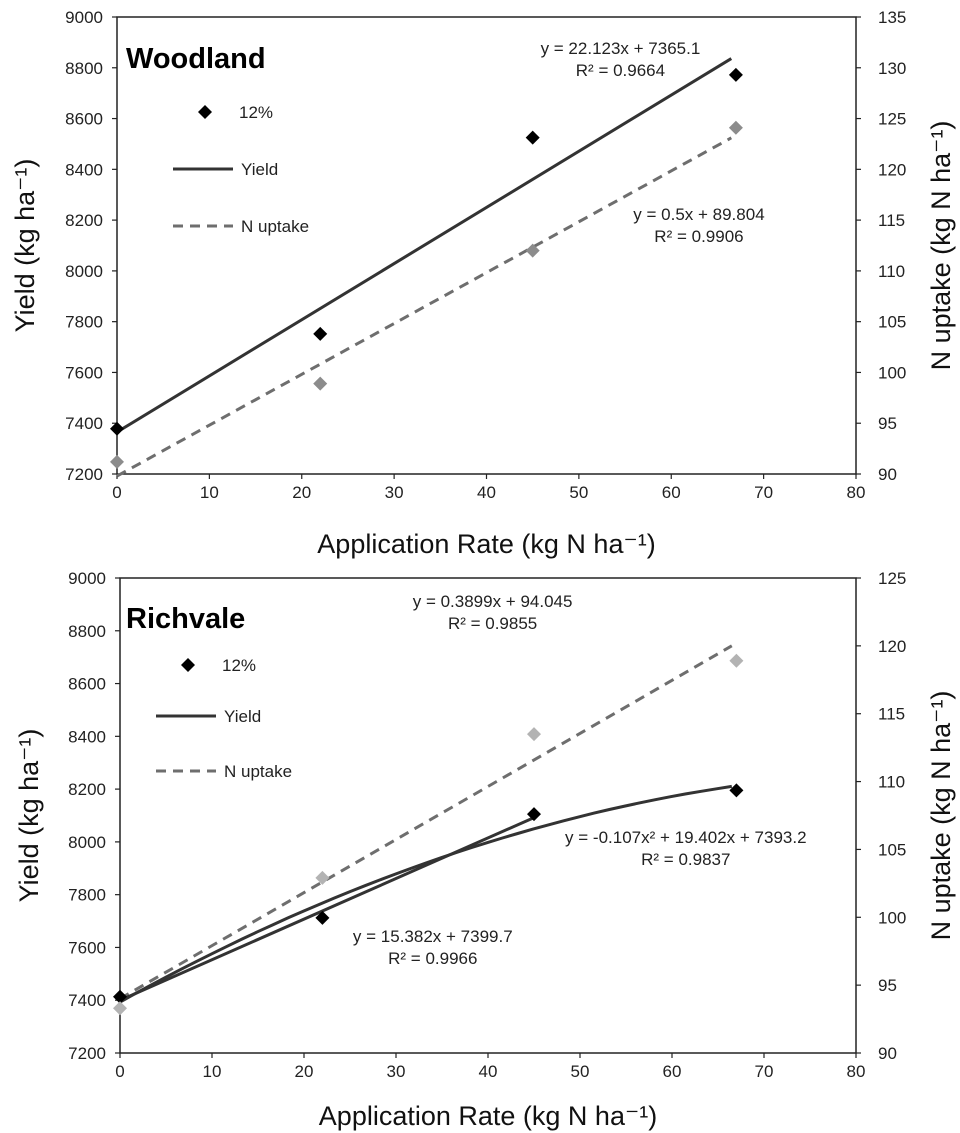  I want to click on trendline-equation: y = 22.123x + 7365.1, so click(621, 48).